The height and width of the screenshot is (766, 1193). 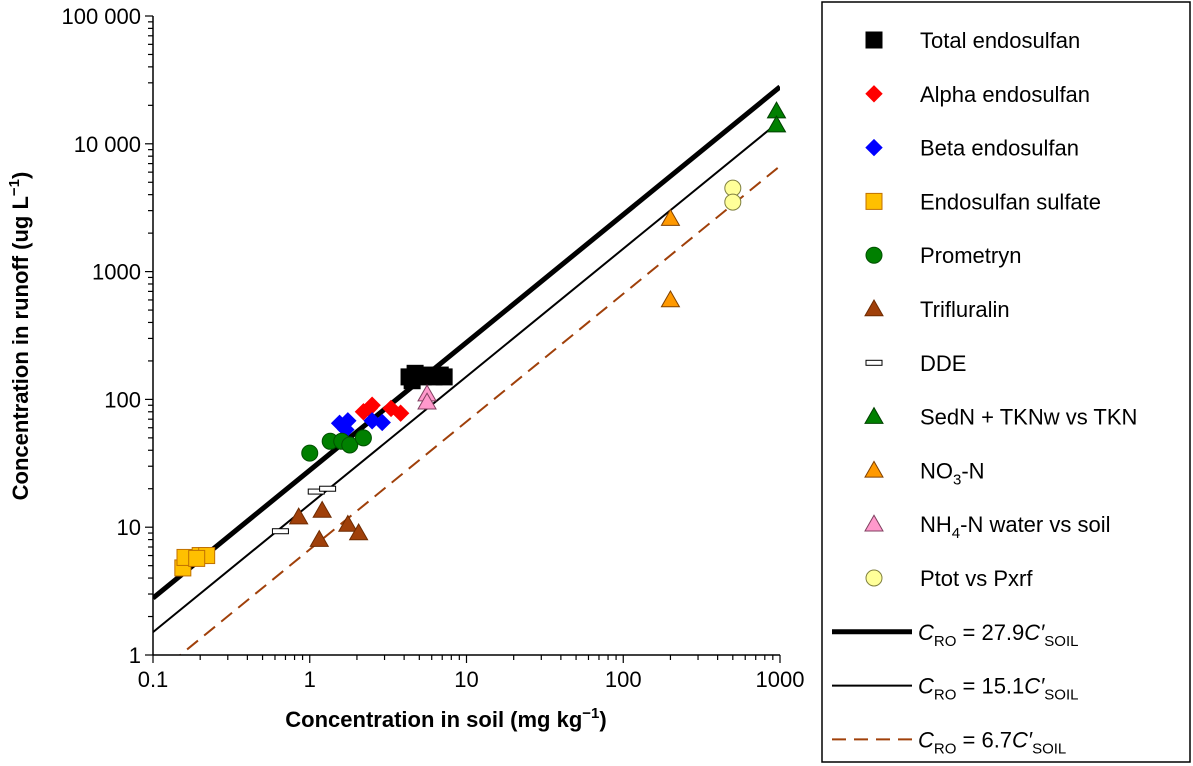 I want to click on y-tick-label: 100, so click(x=122, y=399).